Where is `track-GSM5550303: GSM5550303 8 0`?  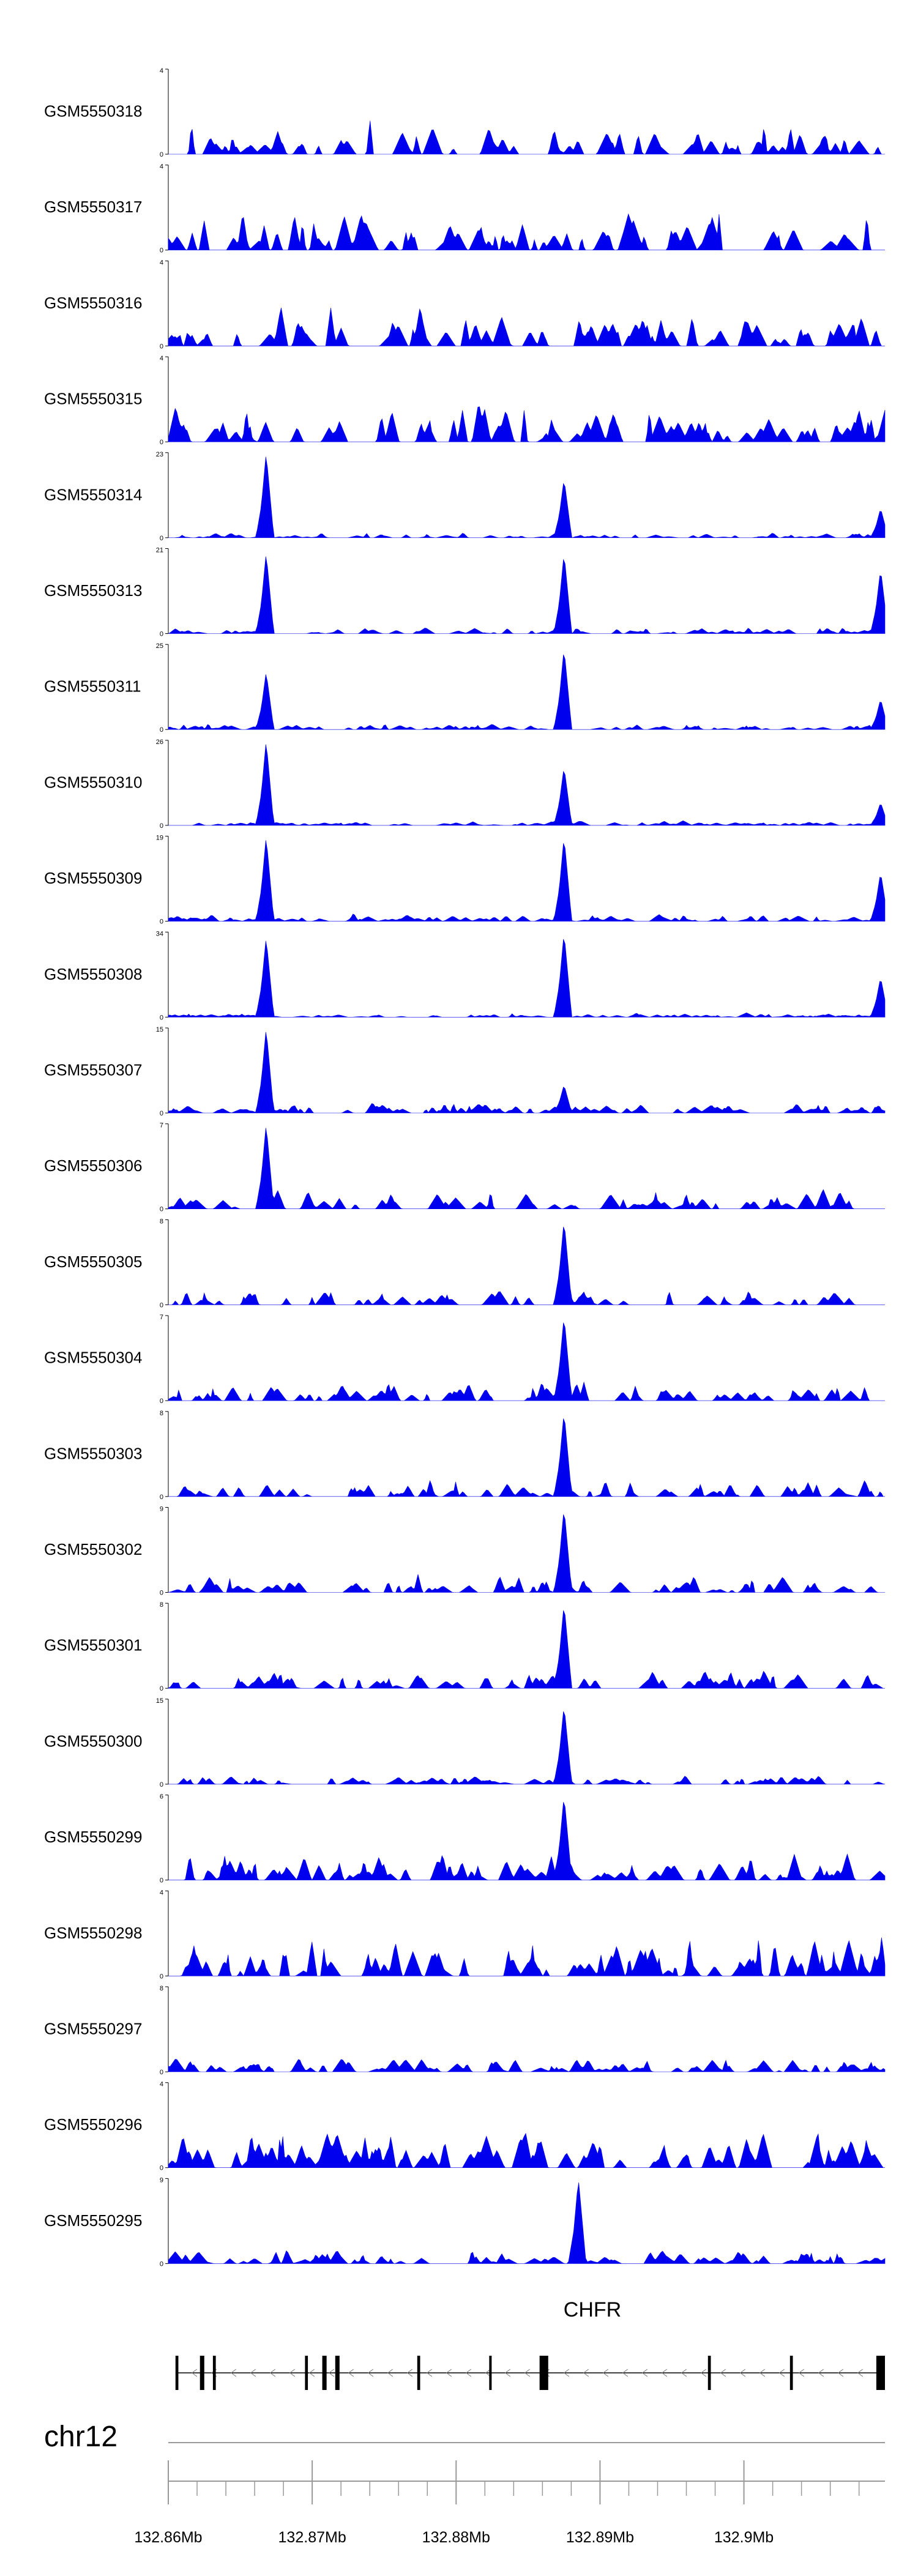
track-GSM5550303: GSM5550303 8 0 is located at coordinates (464, 1456).